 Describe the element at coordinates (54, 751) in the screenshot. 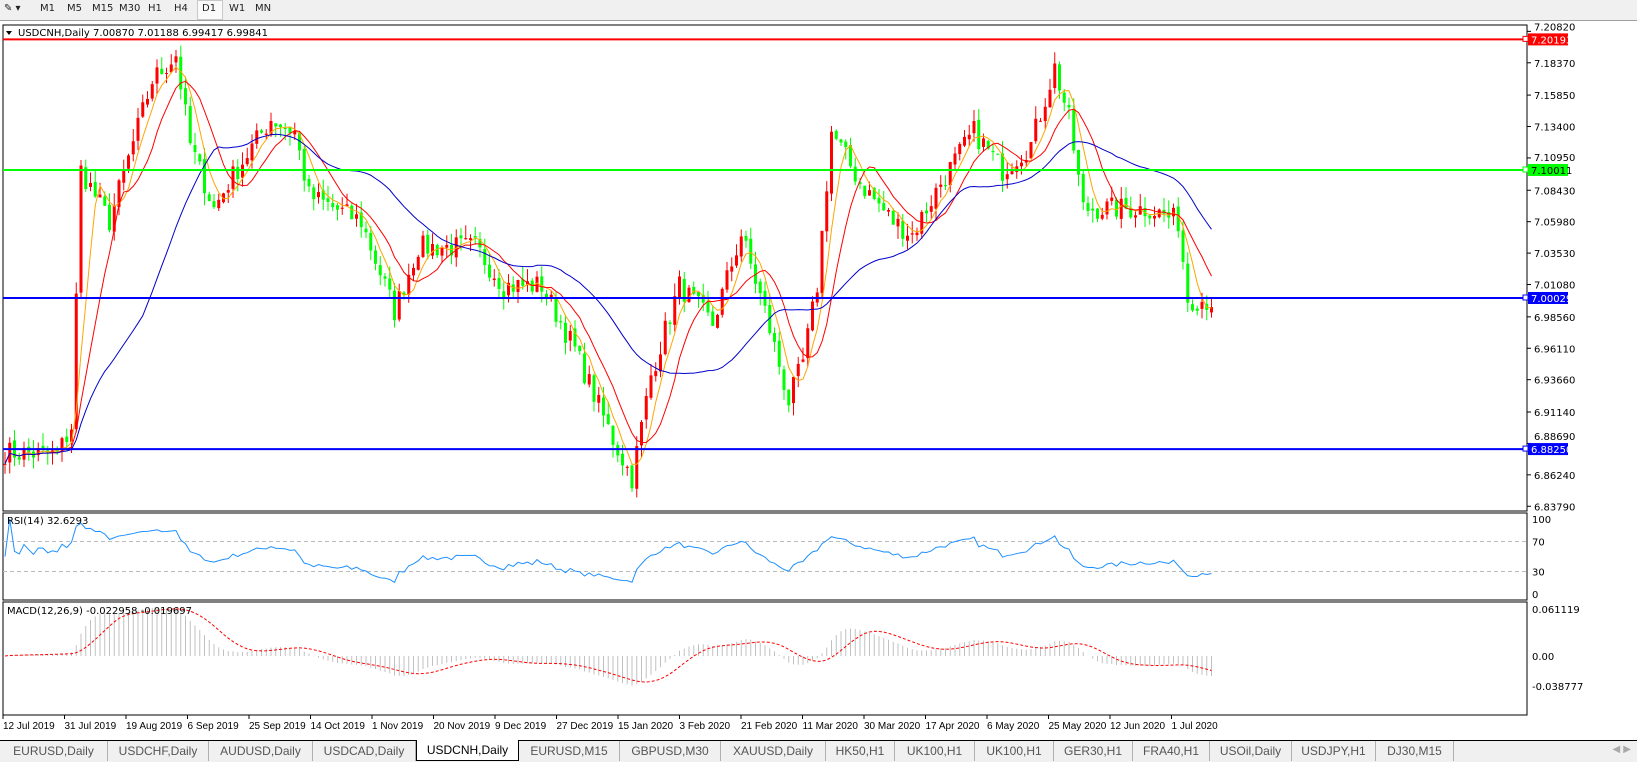

I see `tab-eurusd-daily: EURUSD,Daily` at that location.